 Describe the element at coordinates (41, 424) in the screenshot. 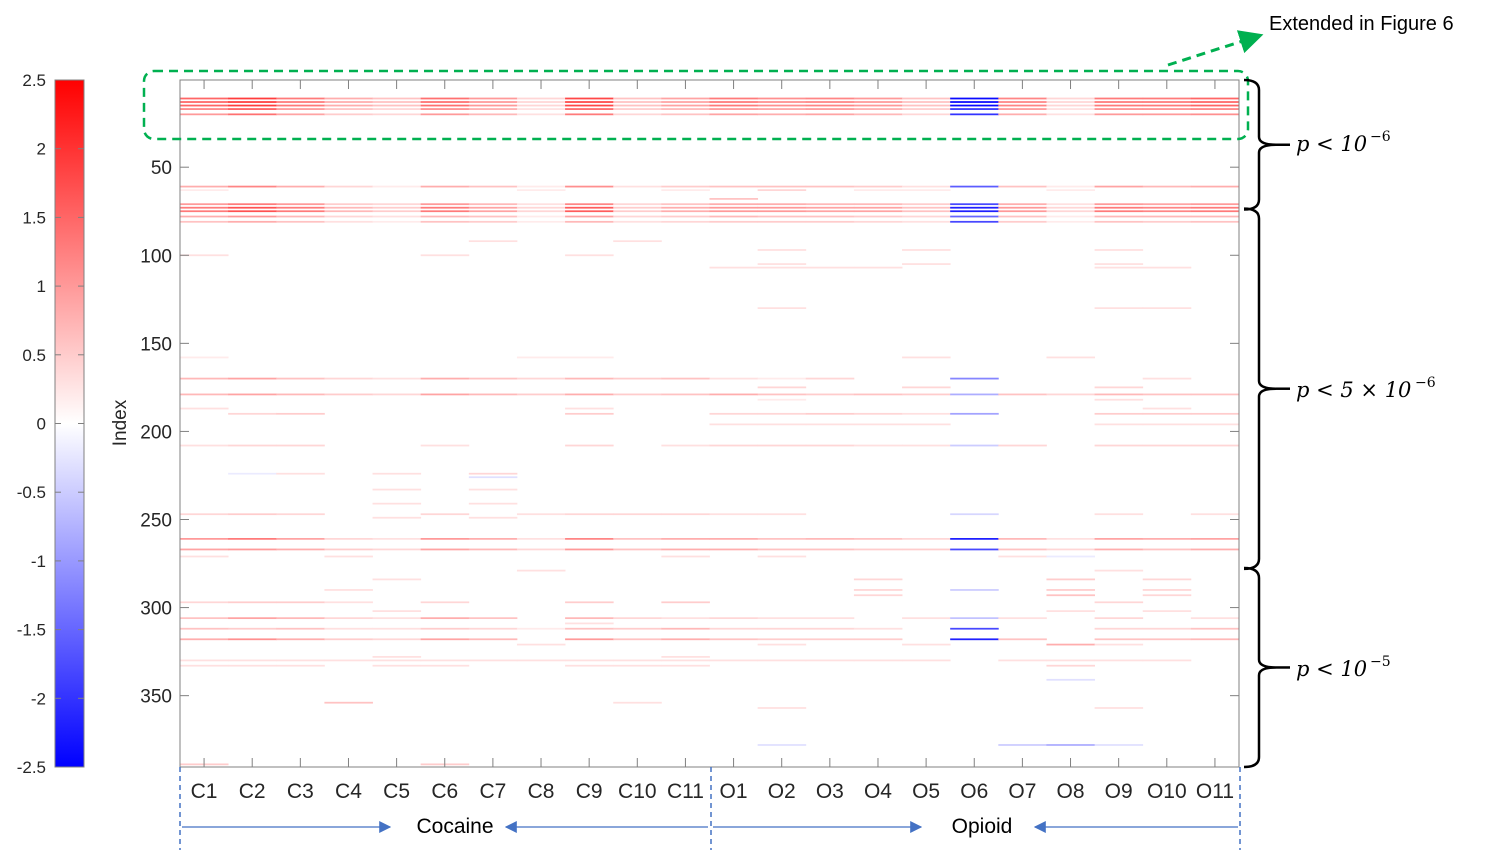

I see `colorbar-tick-label: 0` at that location.